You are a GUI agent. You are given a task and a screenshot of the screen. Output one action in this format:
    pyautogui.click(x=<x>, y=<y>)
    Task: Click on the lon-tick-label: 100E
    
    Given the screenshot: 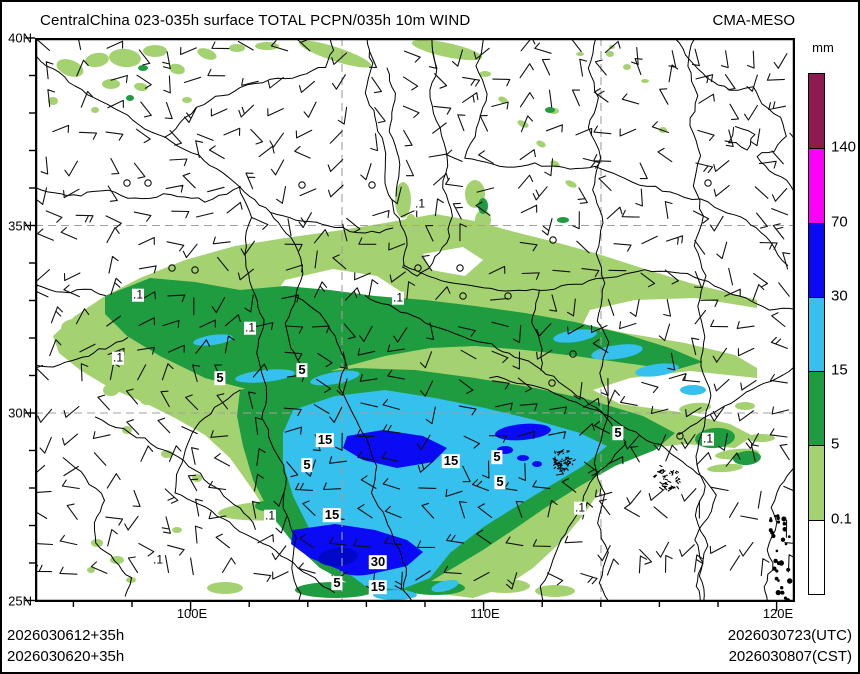 What is the action you would take?
    pyautogui.click(x=192, y=613)
    